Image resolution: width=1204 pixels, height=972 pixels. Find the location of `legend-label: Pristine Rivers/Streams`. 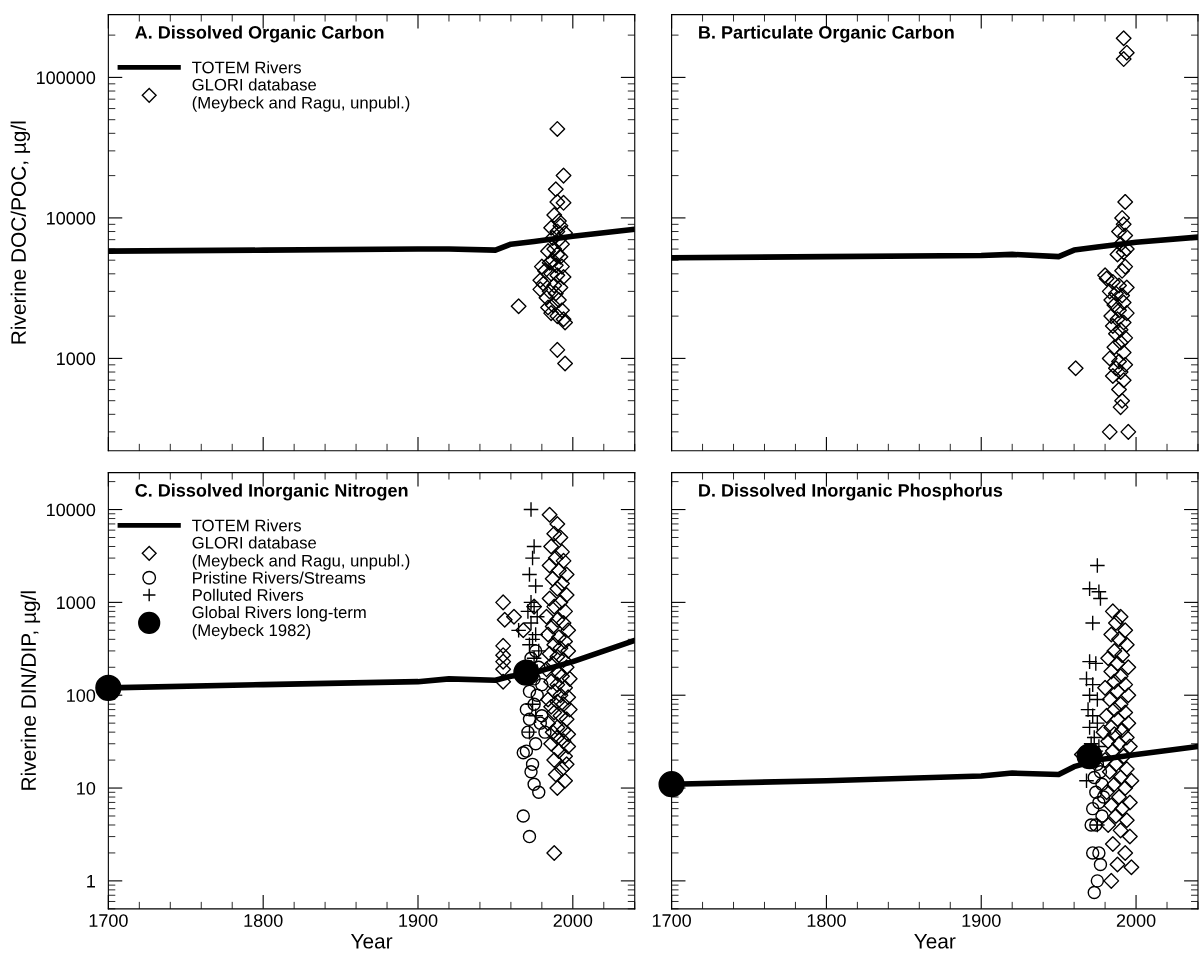

legend-label: Pristine Rivers/Streams is located at coordinates (279, 577).